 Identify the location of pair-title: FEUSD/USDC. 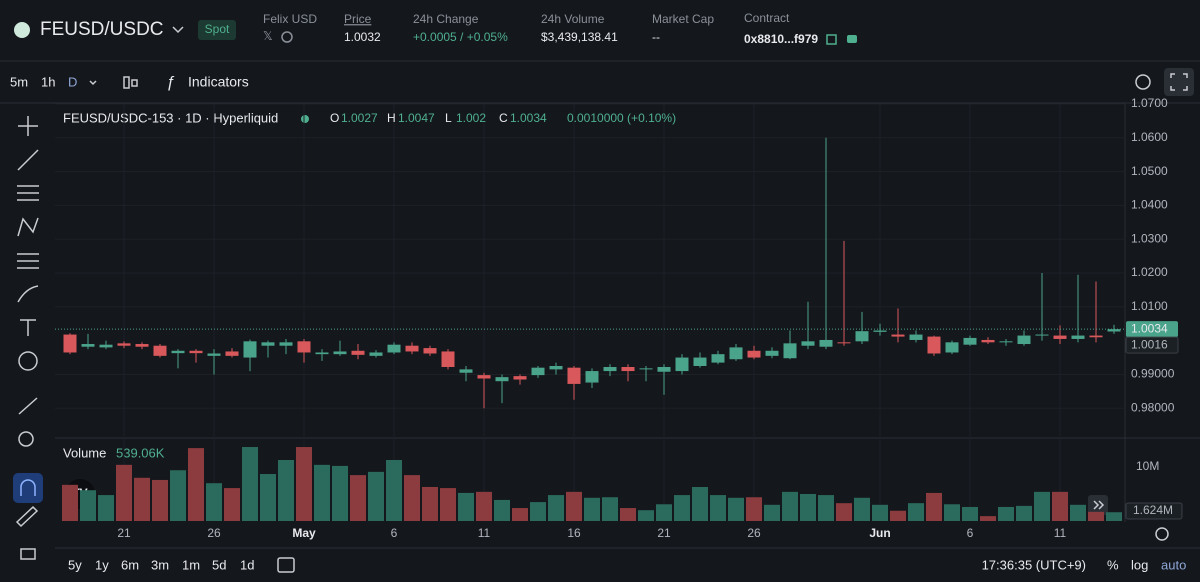
(102, 29).